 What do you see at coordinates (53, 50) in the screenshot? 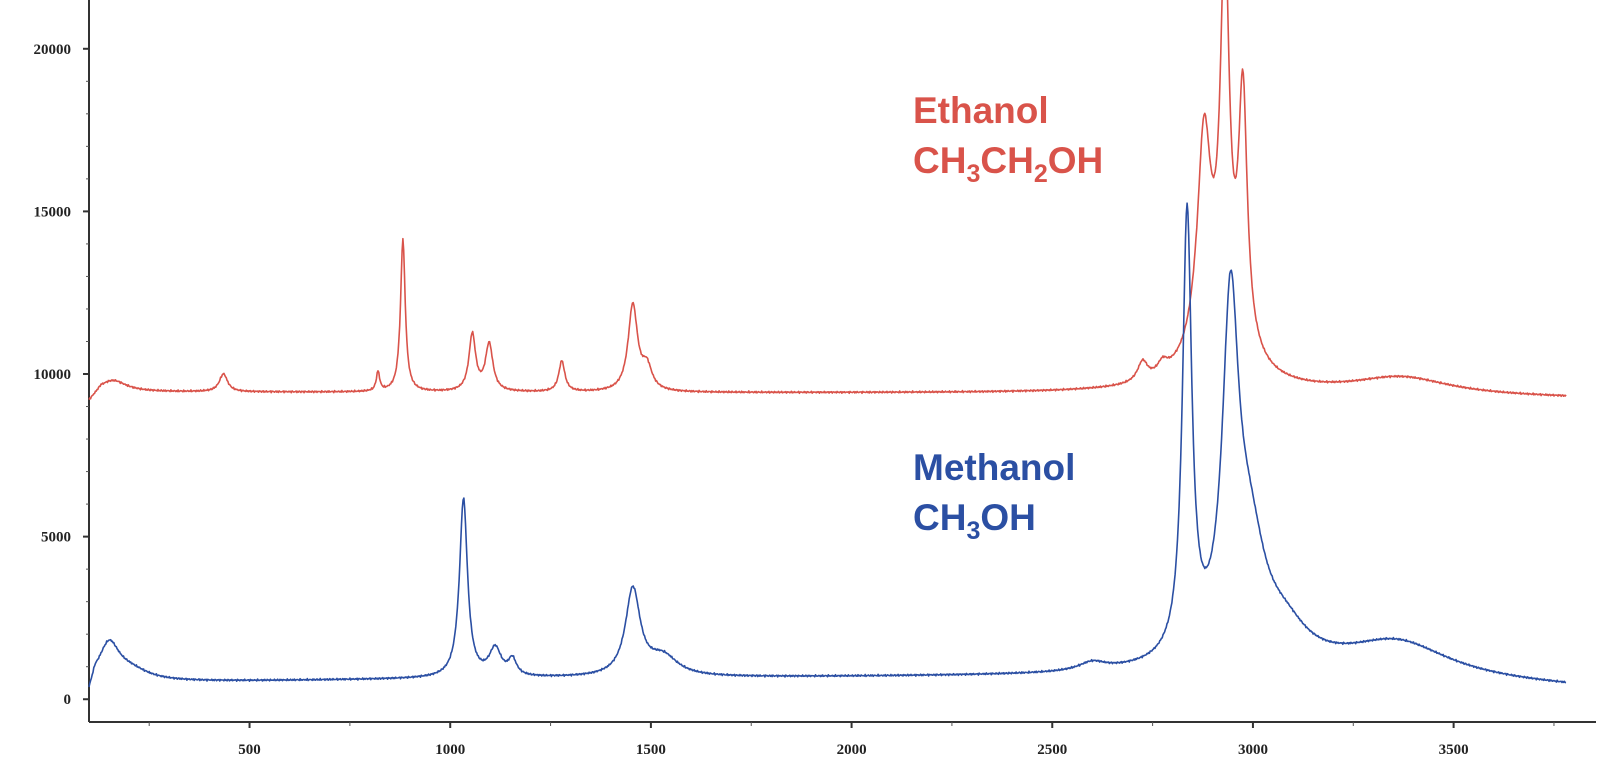
I see `y-tick-label: 20000` at bounding box center [53, 50].